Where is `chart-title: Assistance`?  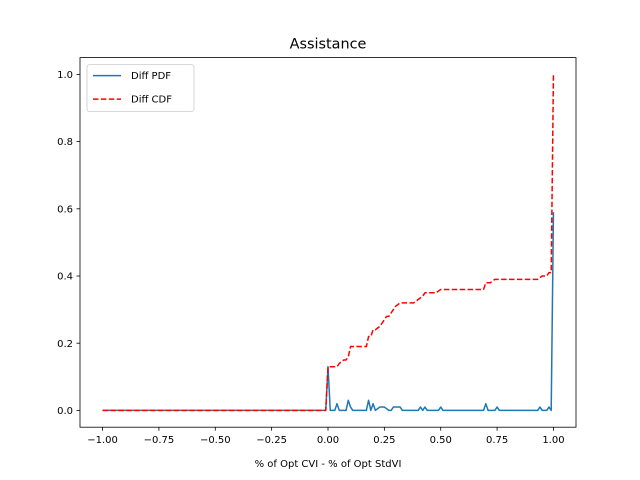 chart-title: Assistance is located at coordinates (328, 45).